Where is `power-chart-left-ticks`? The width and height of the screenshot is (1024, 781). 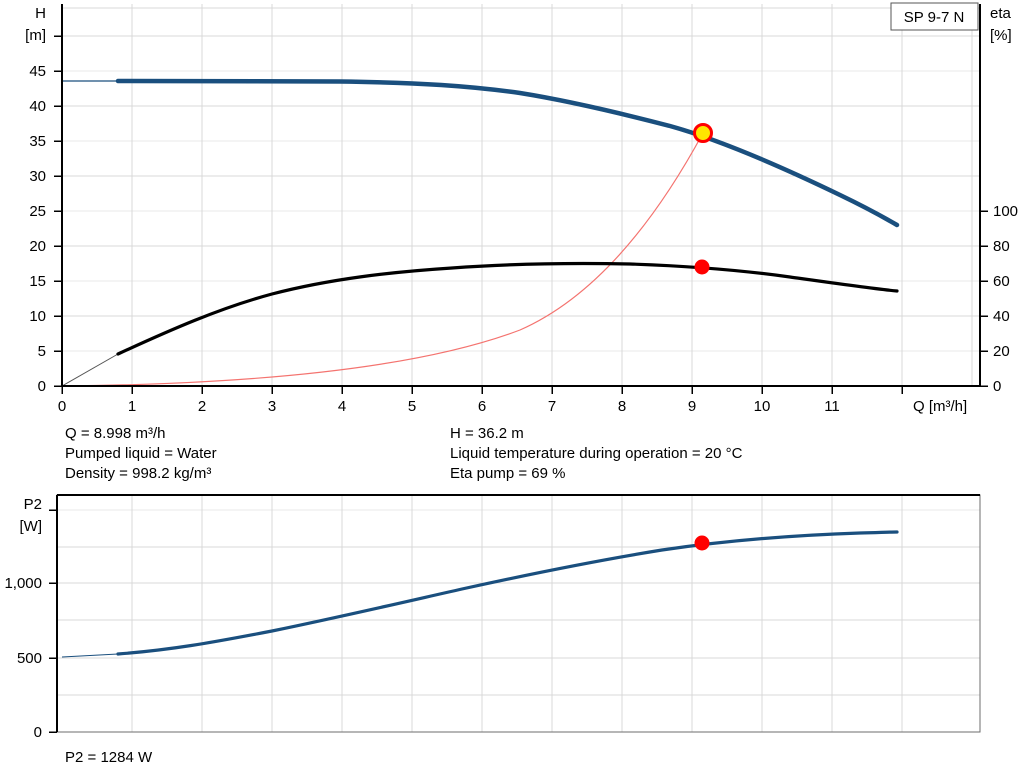
power-chart-left-ticks is located at coordinates (53, 621).